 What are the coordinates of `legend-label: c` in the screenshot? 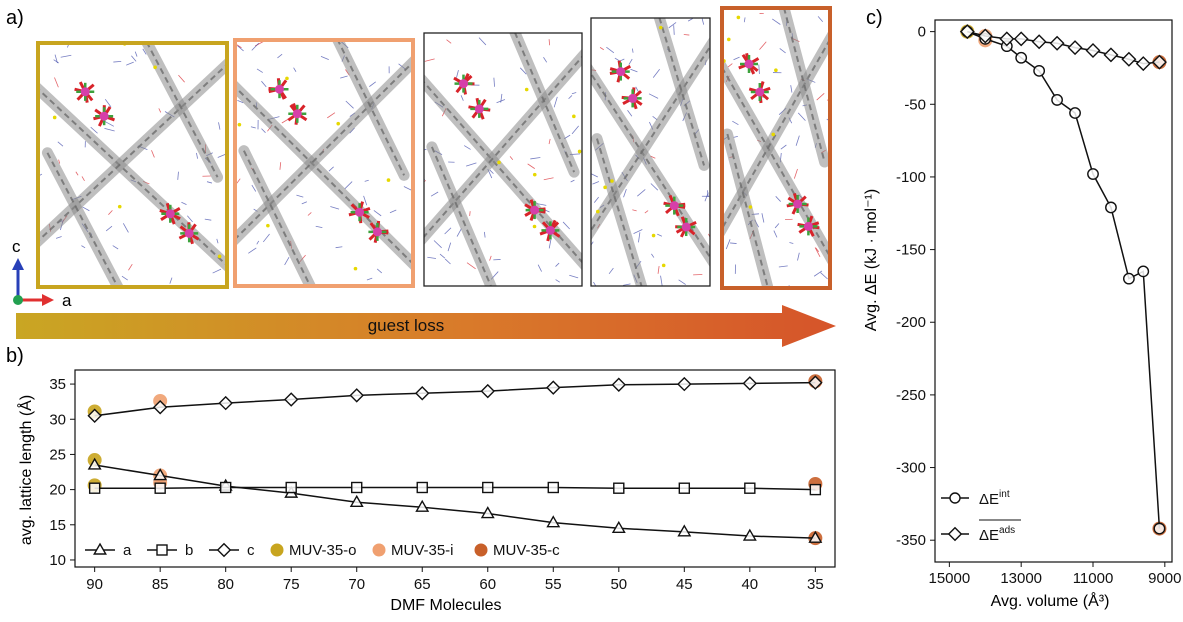 It's located at (251, 550).